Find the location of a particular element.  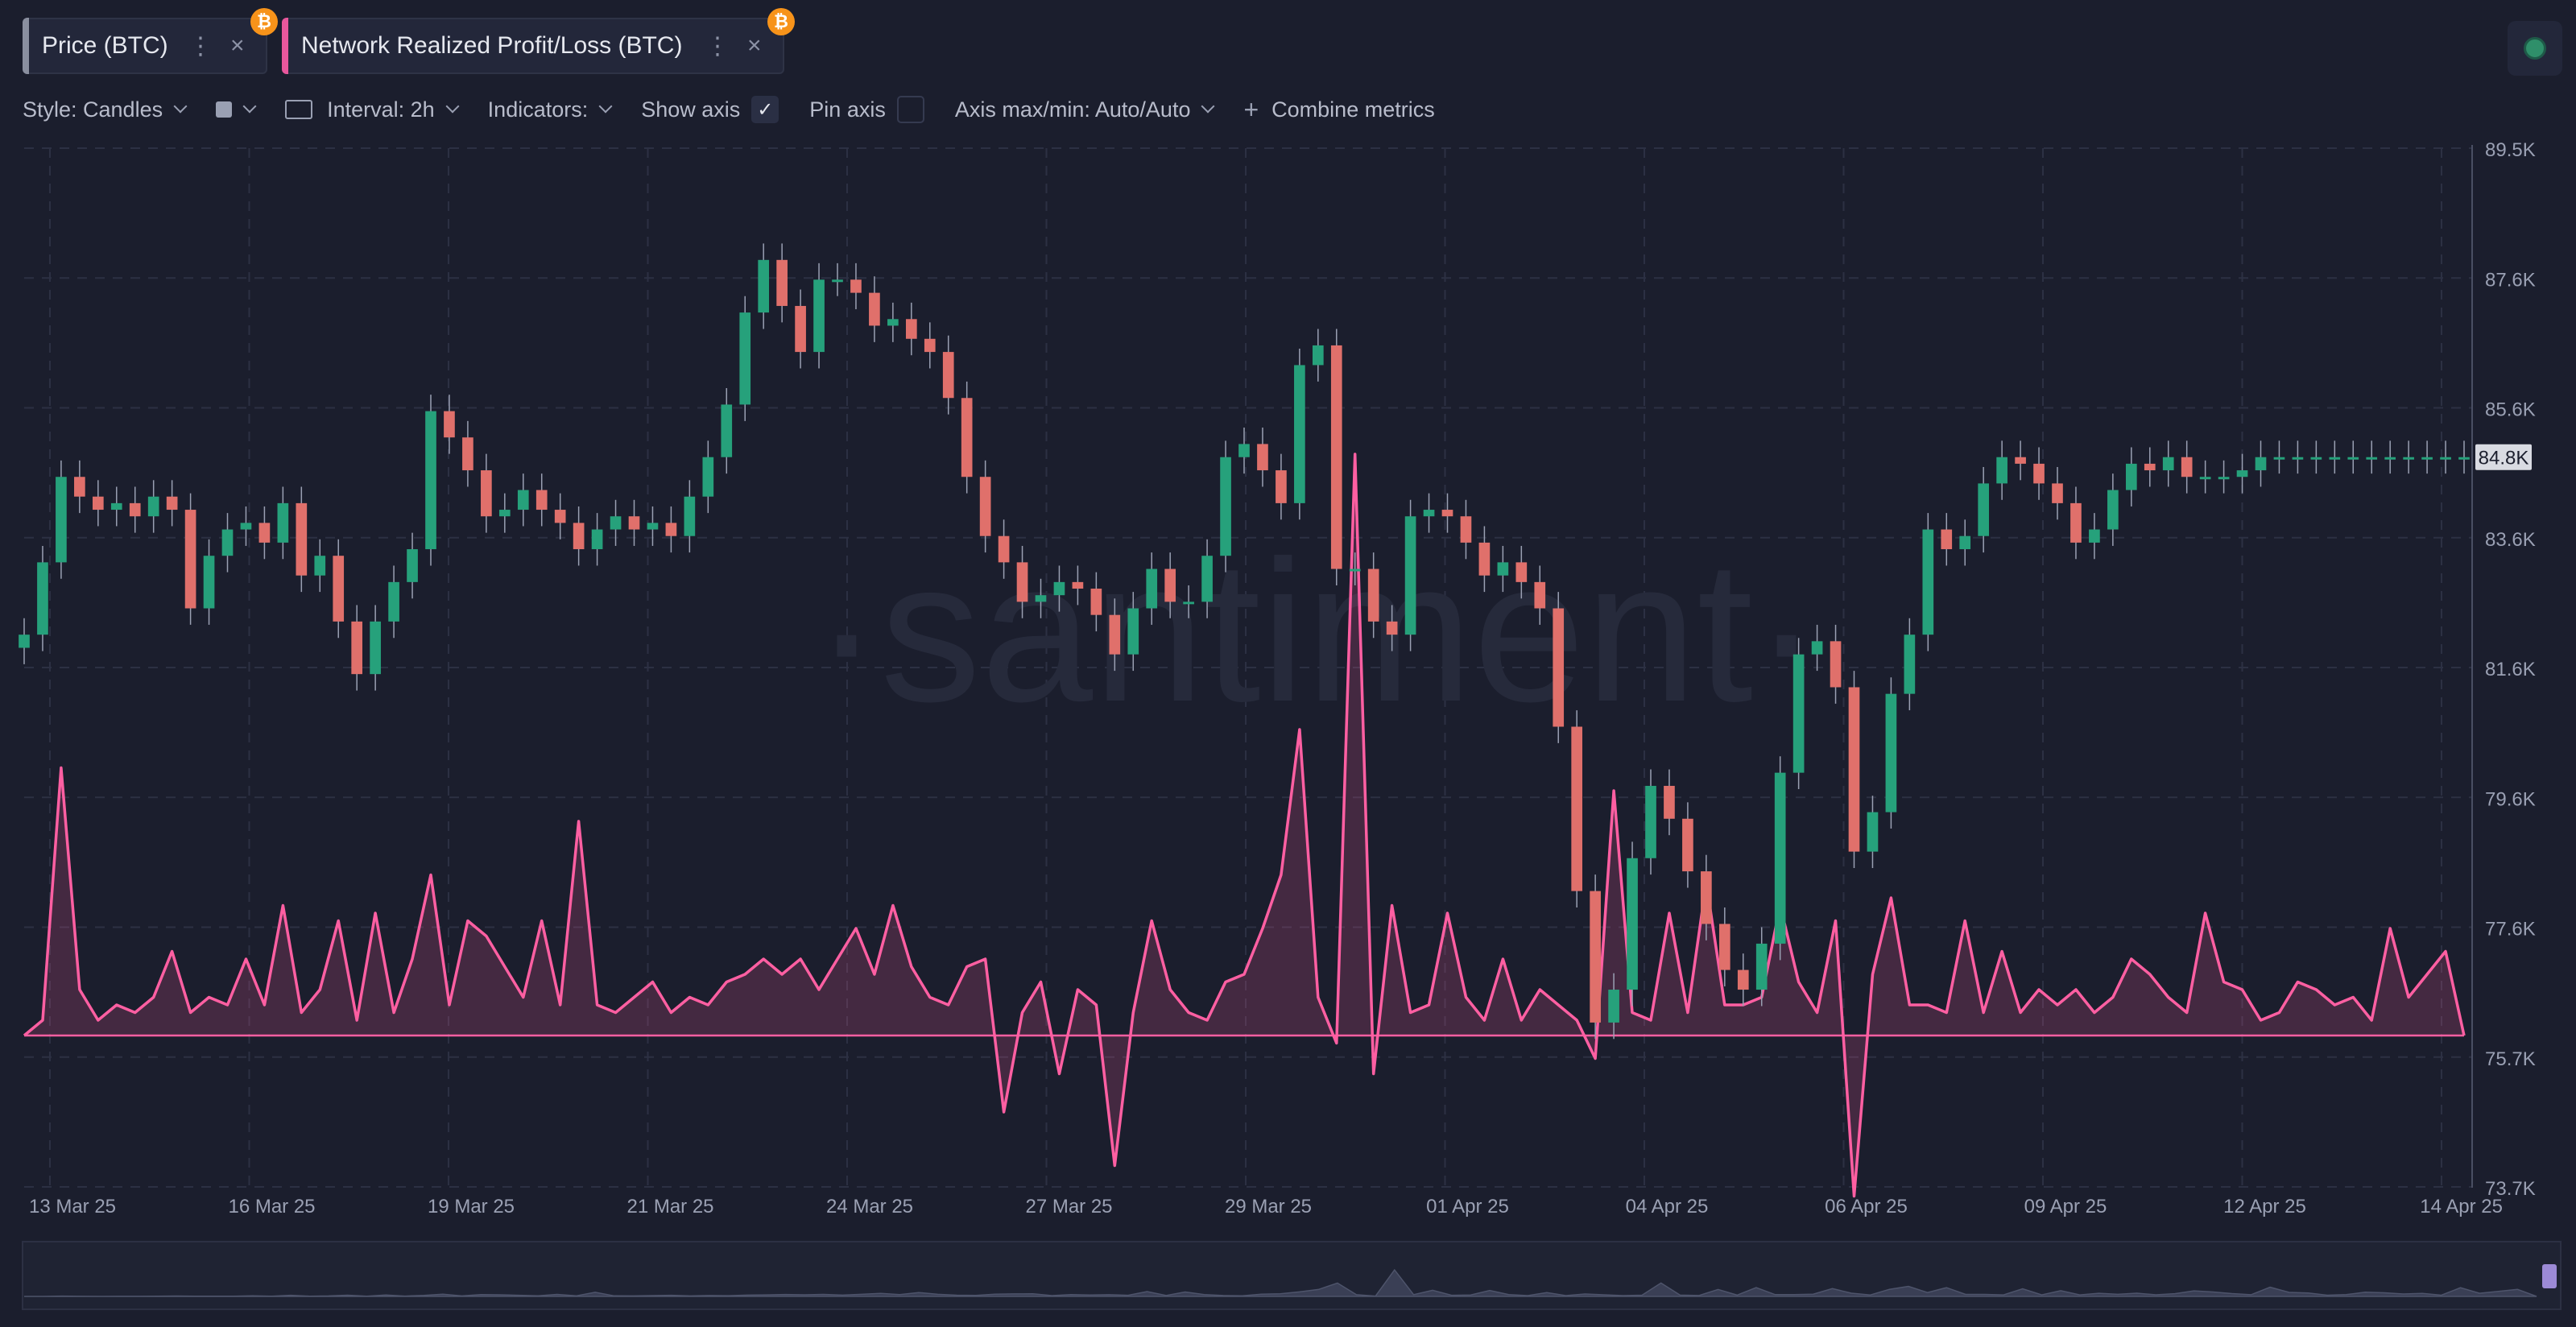

pin-axis-toggle: Pin axis is located at coordinates (866, 109).